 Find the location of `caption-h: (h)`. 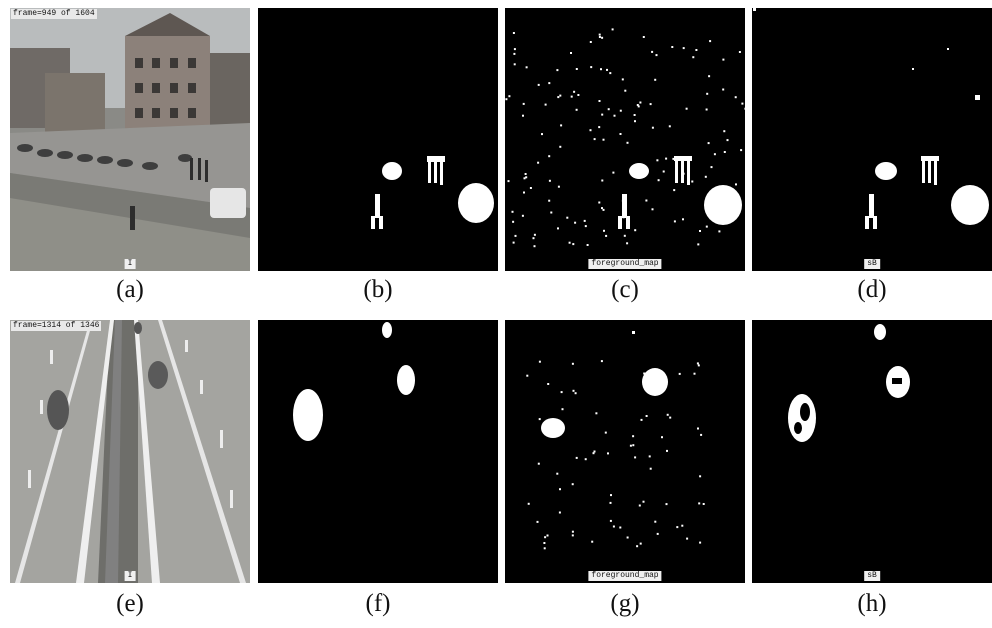

caption-h: (h) is located at coordinates (872, 603).